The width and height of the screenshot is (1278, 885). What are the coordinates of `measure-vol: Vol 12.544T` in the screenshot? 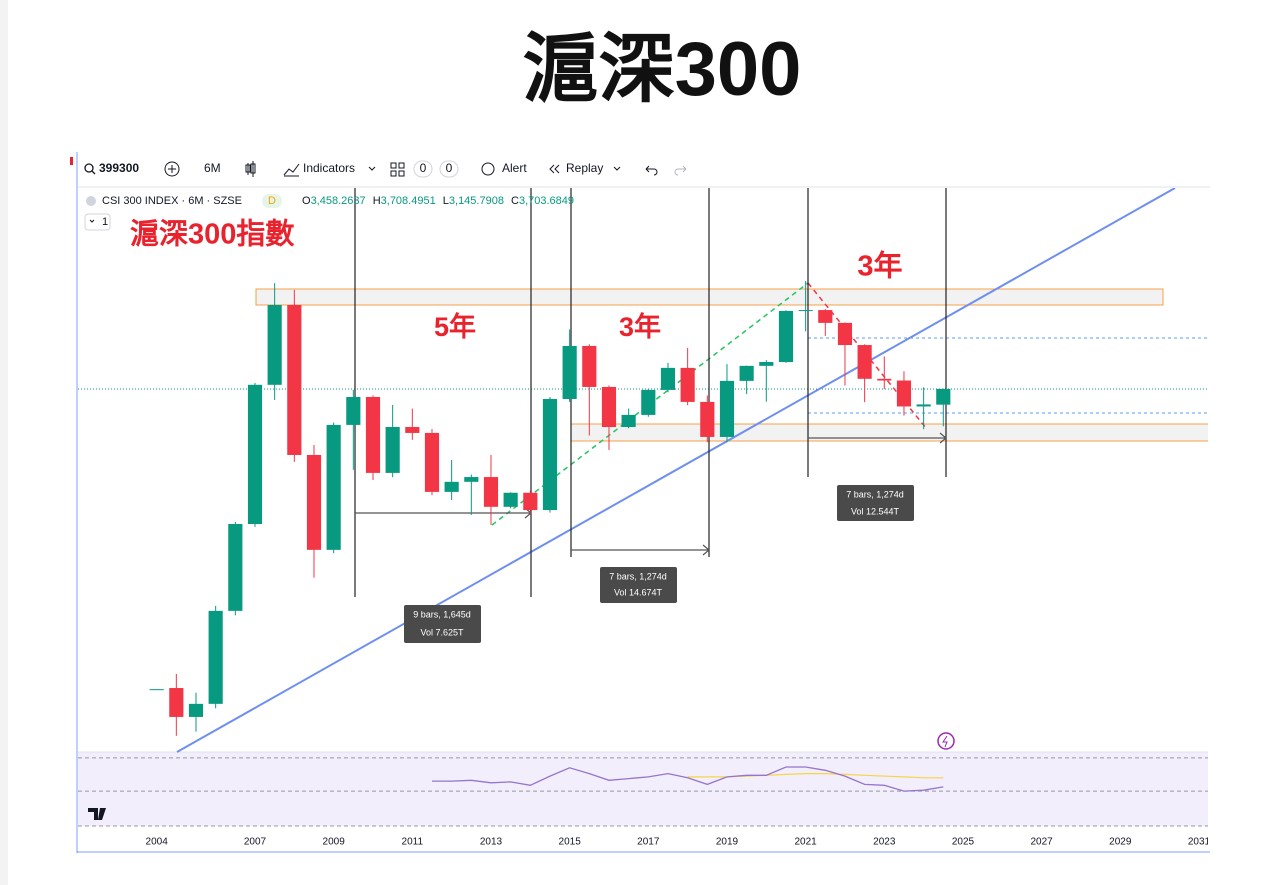 It's located at (875, 511).